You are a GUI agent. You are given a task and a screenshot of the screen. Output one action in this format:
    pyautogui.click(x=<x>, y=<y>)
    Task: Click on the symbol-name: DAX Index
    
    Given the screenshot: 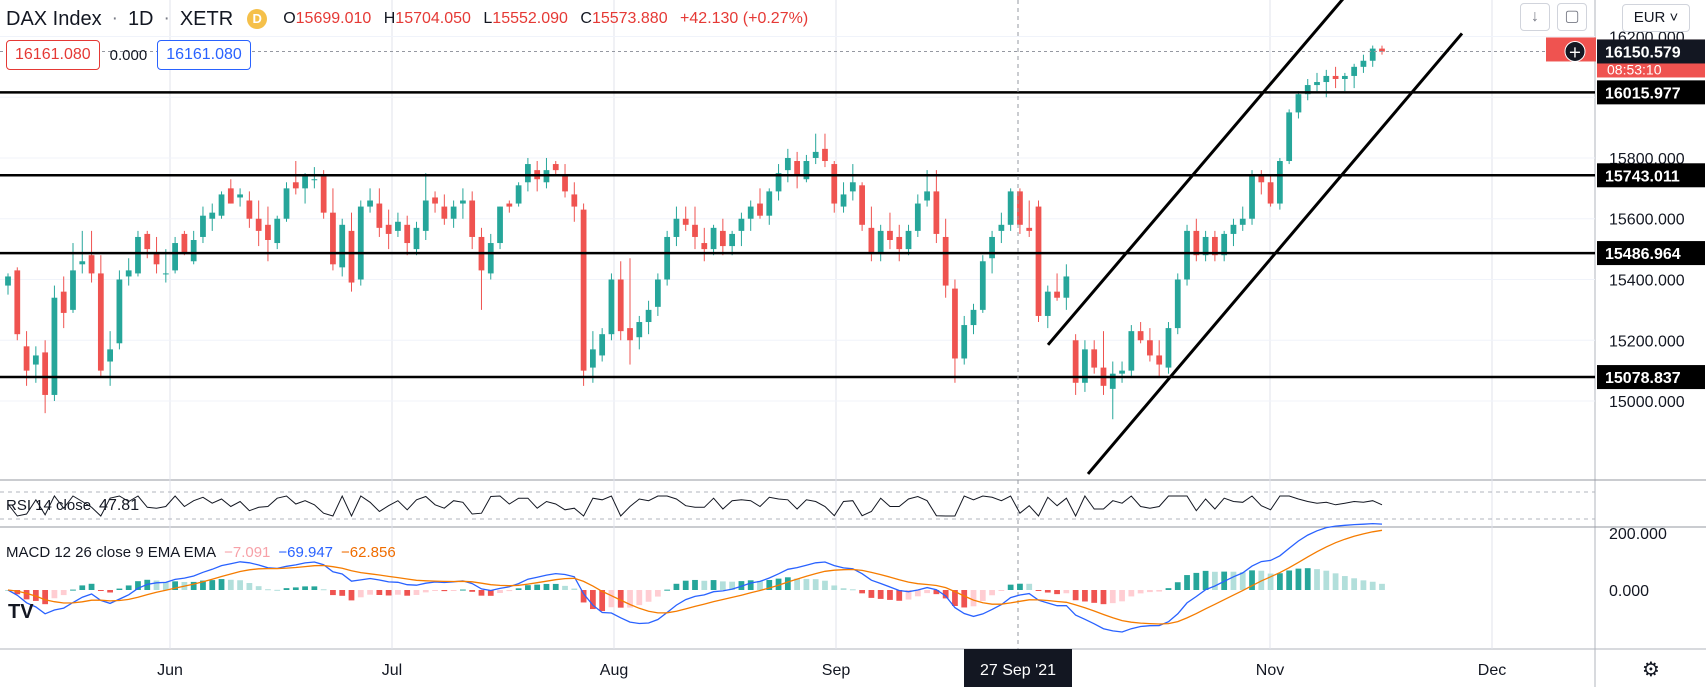 What is the action you would take?
    pyautogui.click(x=54, y=18)
    